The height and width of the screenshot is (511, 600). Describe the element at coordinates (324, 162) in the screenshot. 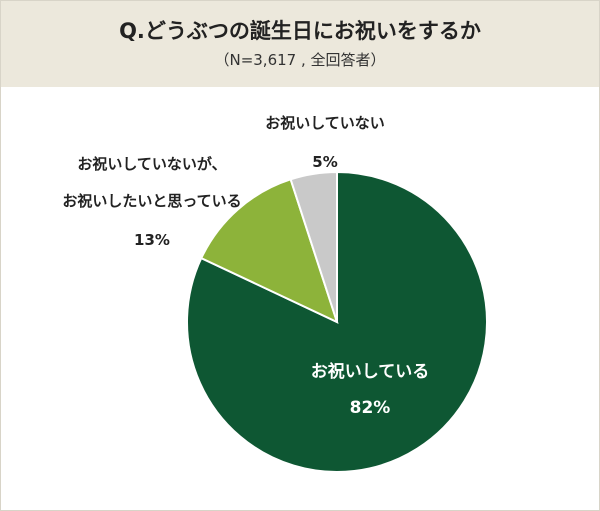

I see `slice-value-not: 5%` at that location.